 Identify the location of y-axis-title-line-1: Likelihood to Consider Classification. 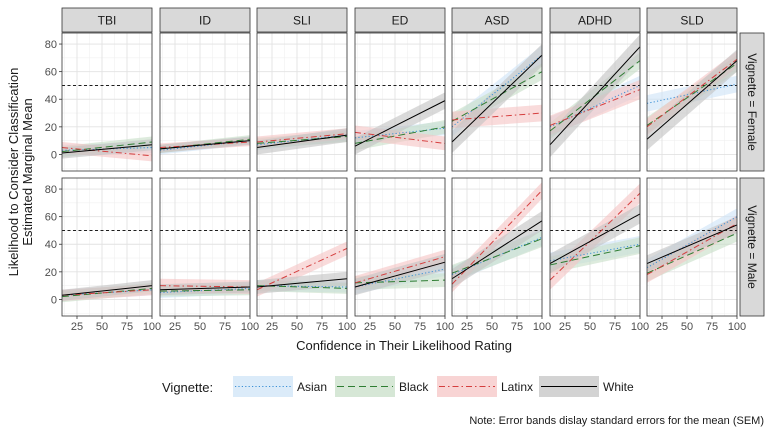
(13, 172).